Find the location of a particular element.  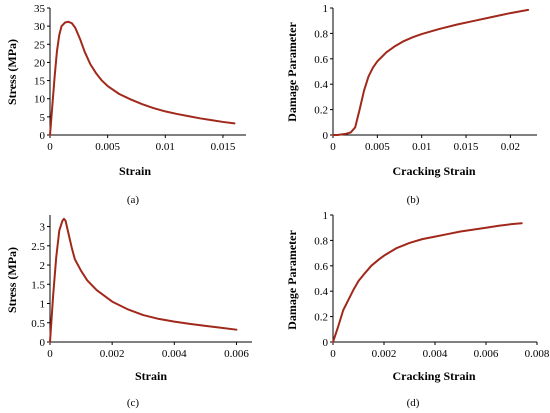

panel-d-y-tick-label: 0.6 is located at coordinates (321, 267).